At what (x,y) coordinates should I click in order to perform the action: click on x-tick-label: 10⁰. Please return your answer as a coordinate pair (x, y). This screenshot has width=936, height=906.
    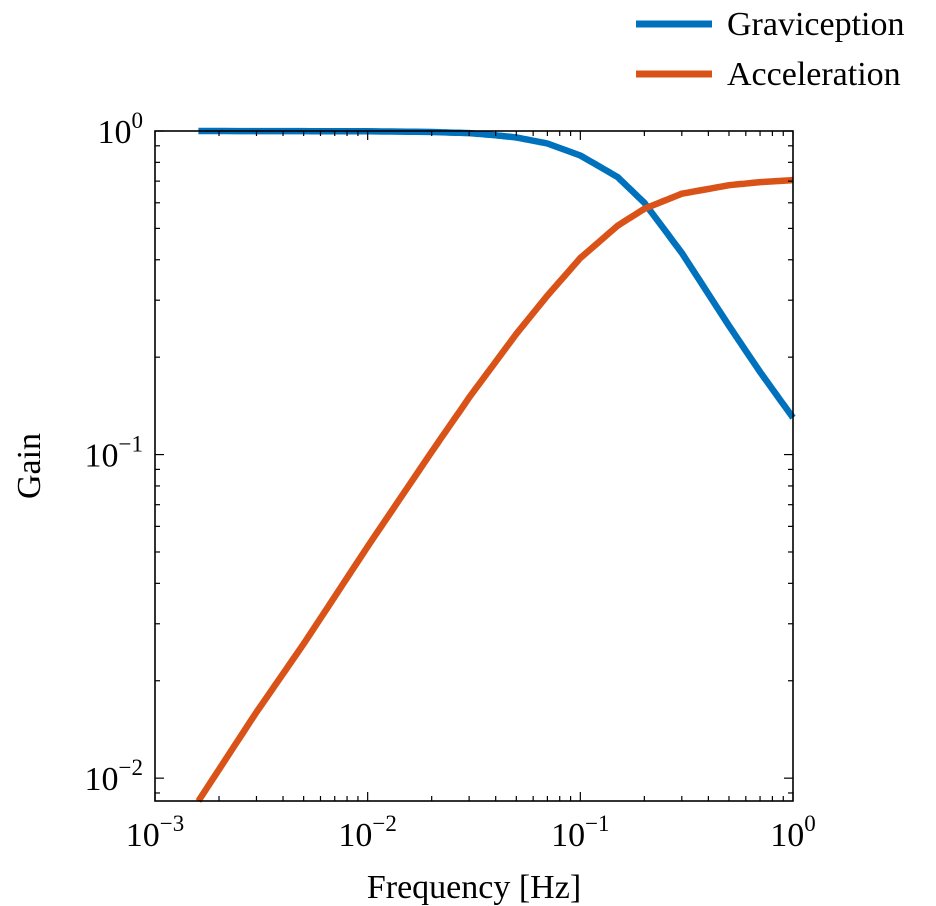
    Looking at the image, I should click on (793, 832).